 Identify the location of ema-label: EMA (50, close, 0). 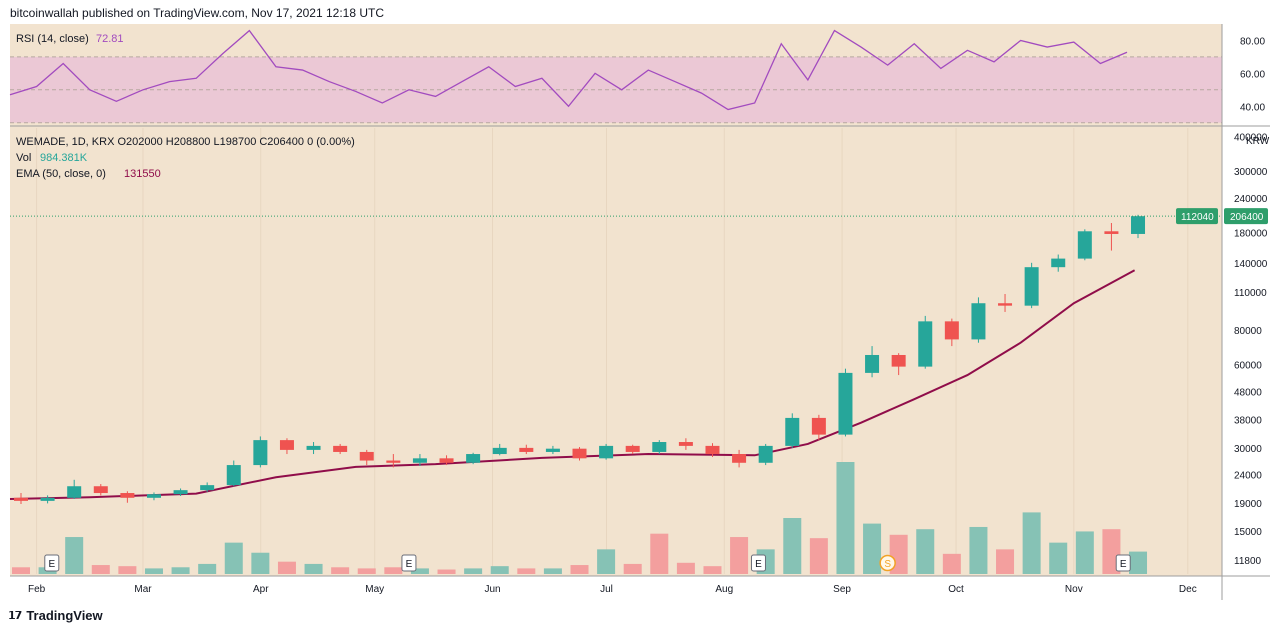
(61, 174).